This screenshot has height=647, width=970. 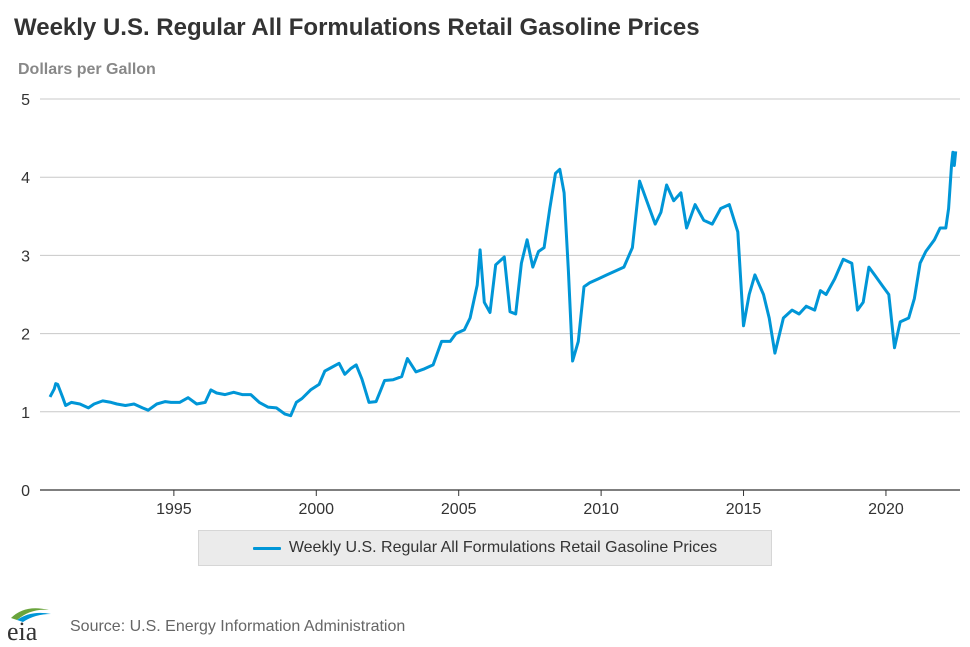 I want to click on eia-logo-text: eia, so click(x=22, y=630).